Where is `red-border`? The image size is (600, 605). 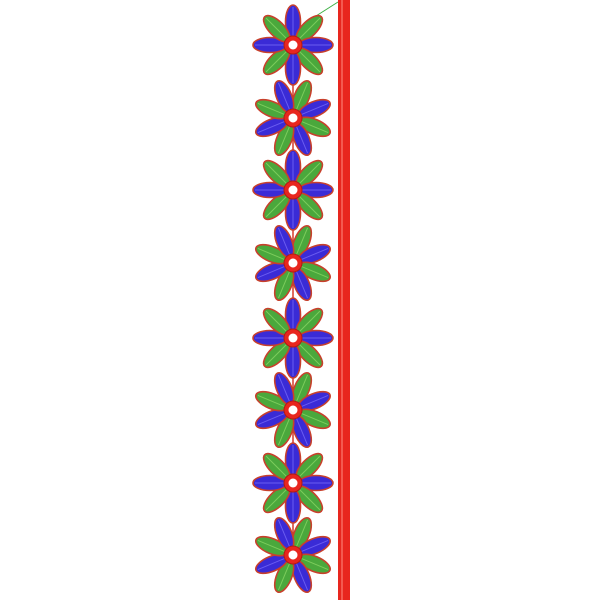
red-border is located at coordinates (344, 300).